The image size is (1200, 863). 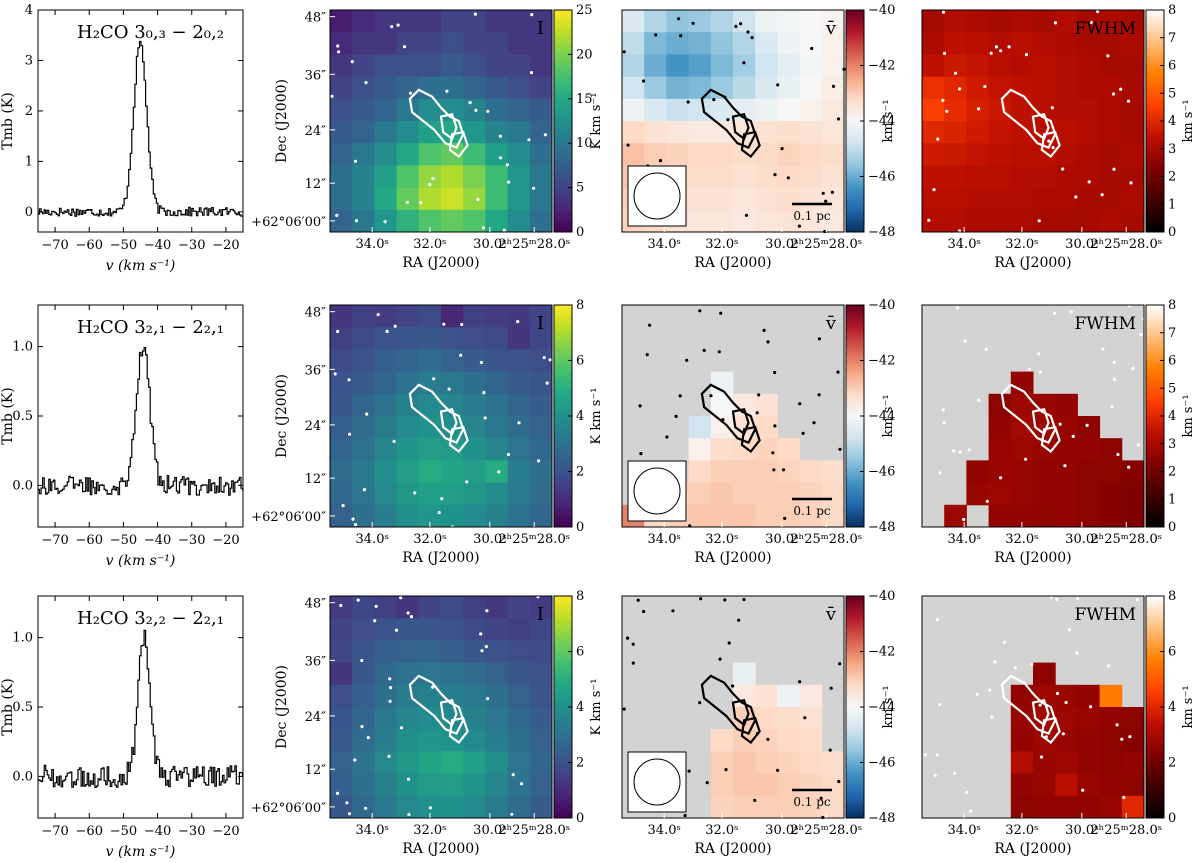 What do you see at coordinates (288, 222) in the screenshot?
I see `y-tick-label: +62°06′00″` at bounding box center [288, 222].